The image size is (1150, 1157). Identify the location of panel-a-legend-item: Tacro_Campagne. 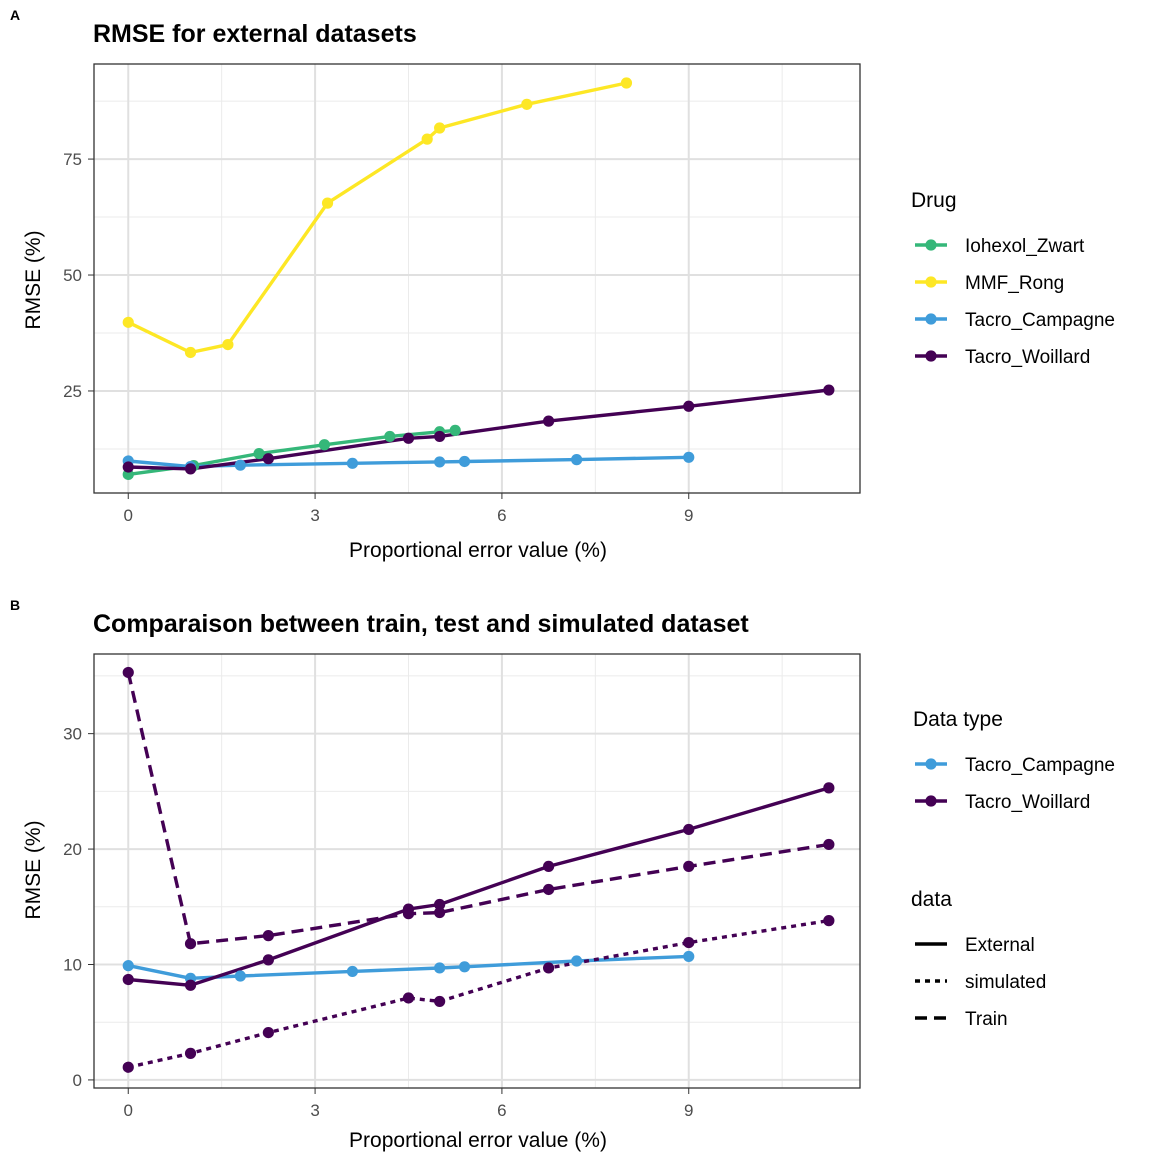
(1015, 320).